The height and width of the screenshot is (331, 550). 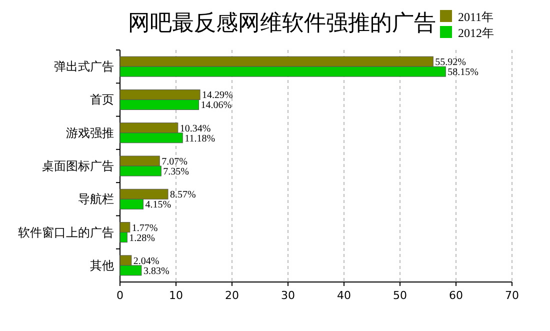 I want to click on x-tick-label: 10, so click(x=176, y=295).